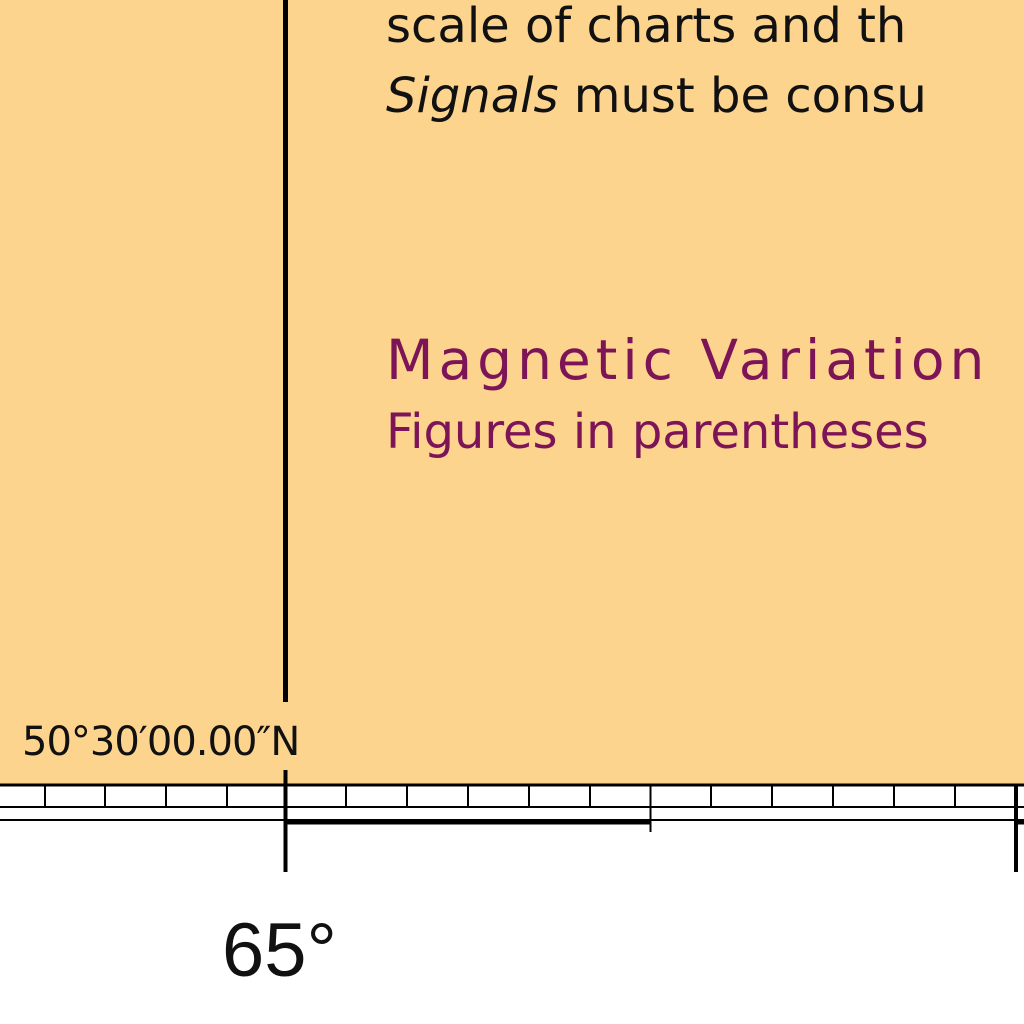 The image size is (1024, 1024). What do you see at coordinates (742, 96) in the screenshot?
I see `note-text-2: must be consu` at bounding box center [742, 96].